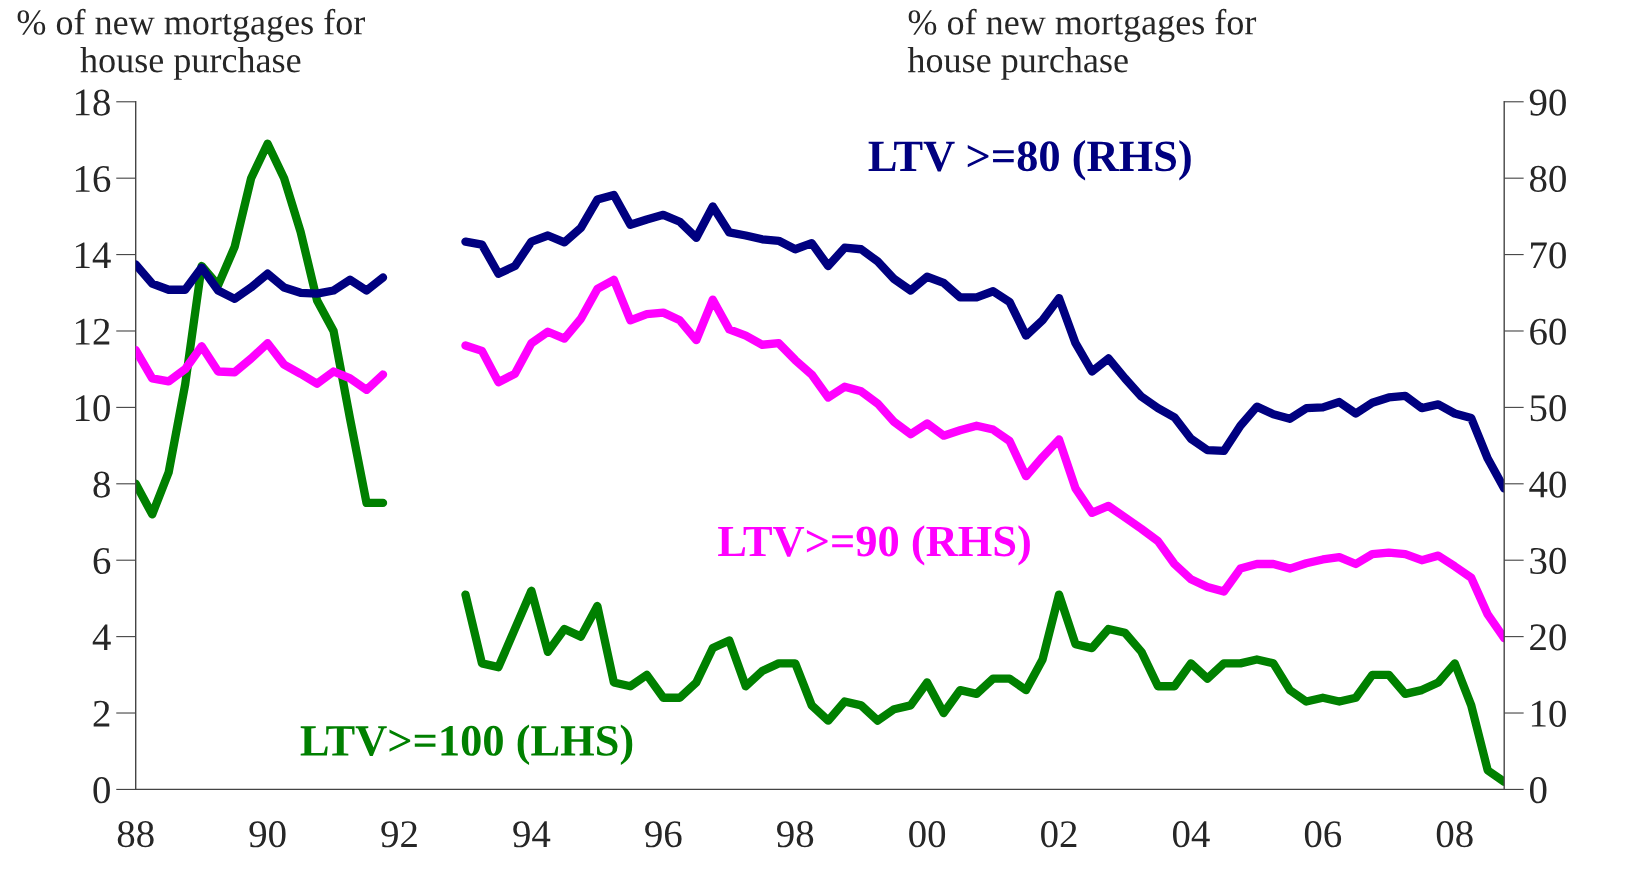 This screenshot has width=1635, height=885. I want to click on x-tick-label: 92, so click(399, 834).